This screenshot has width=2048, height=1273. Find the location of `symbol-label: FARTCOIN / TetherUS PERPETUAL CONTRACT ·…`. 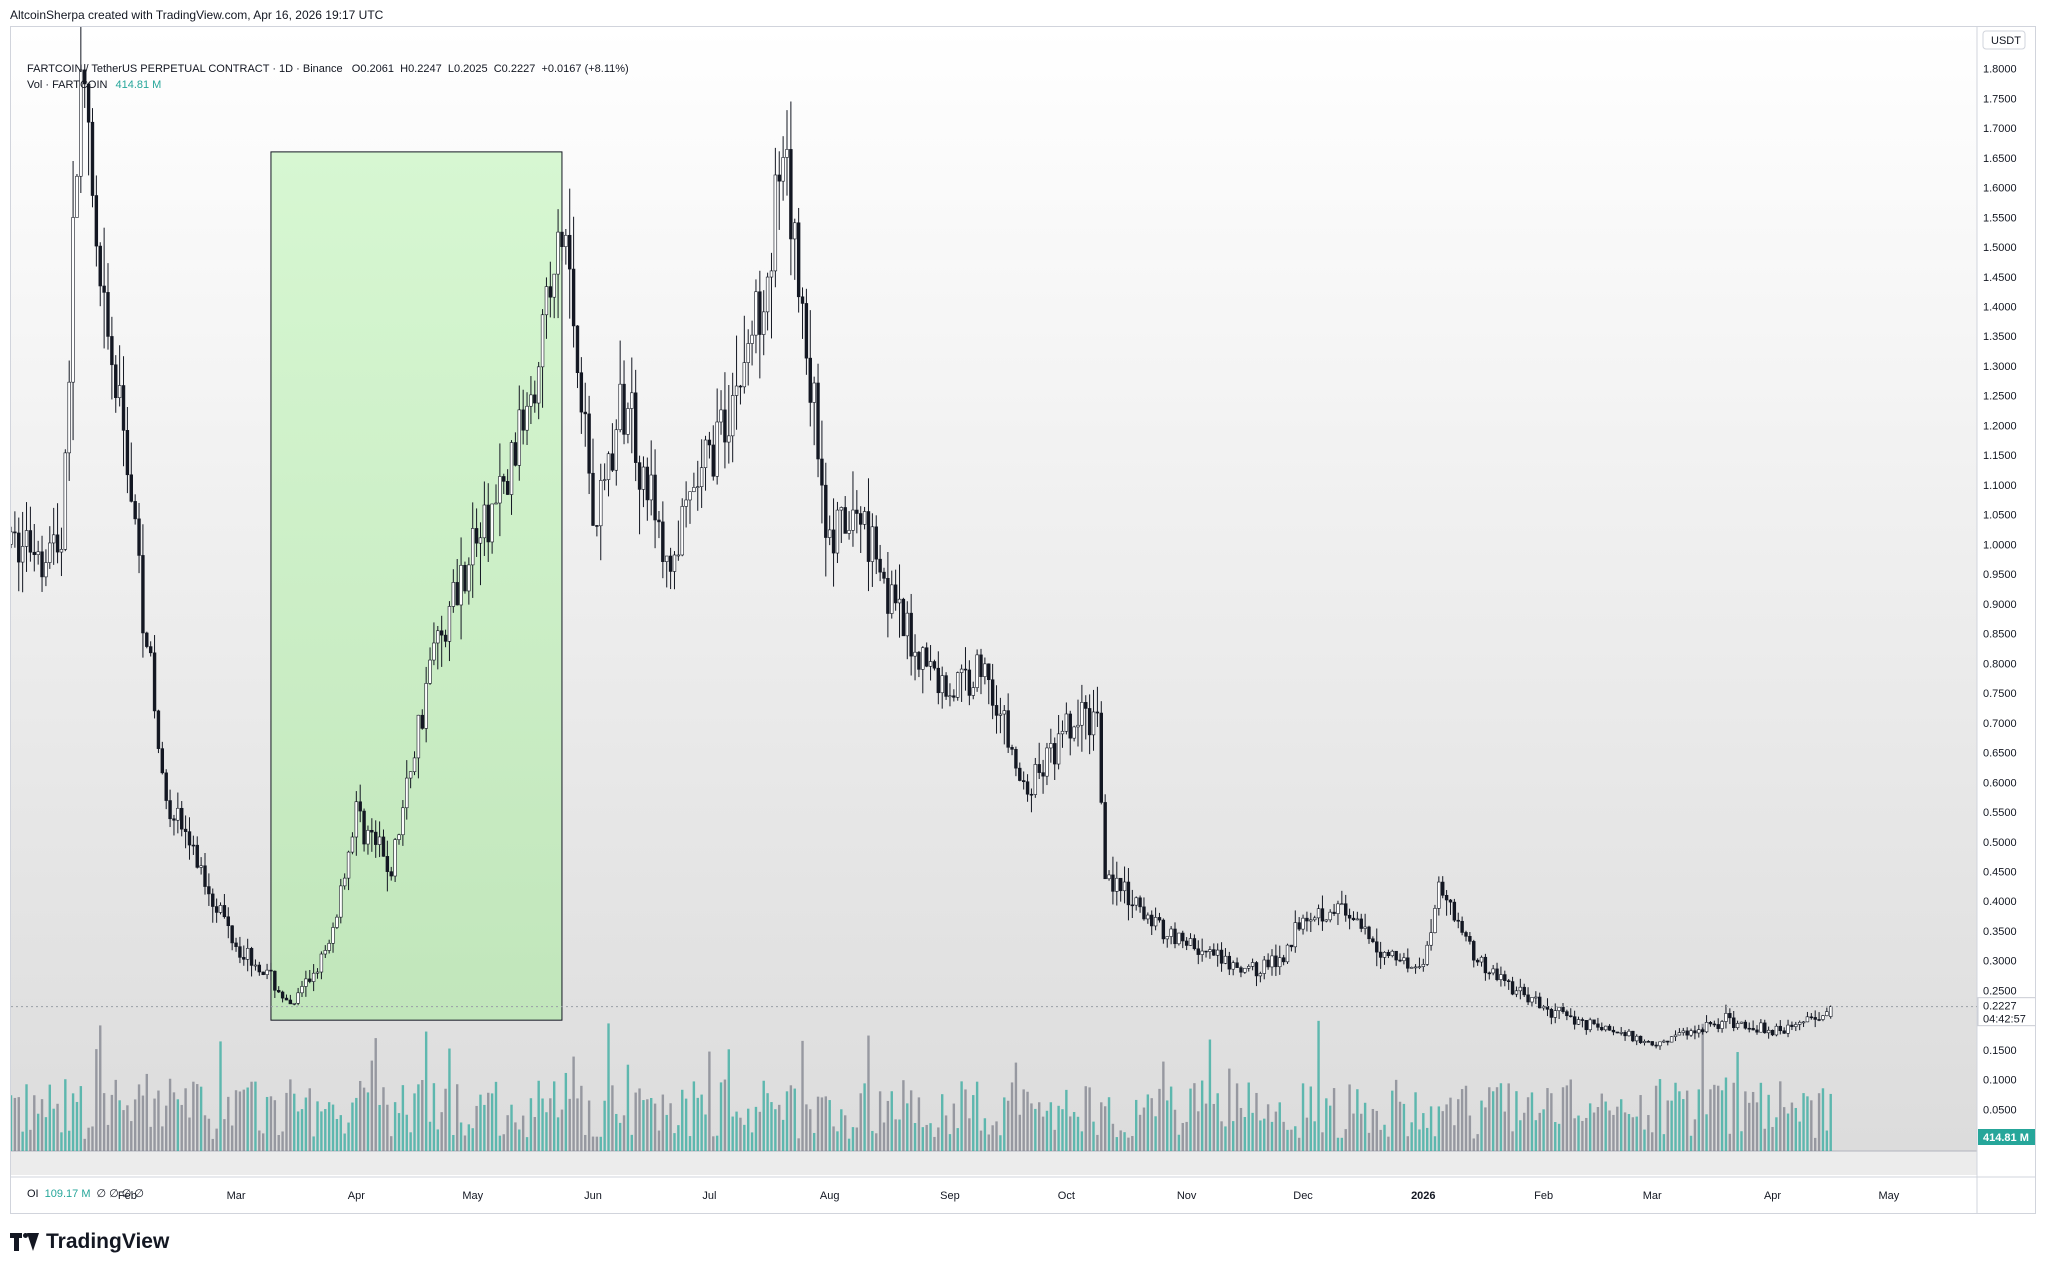

symbol-label: FARTCOIN / TetherUS PERPETUAL CONTRACT ·… is located at coordinates (185, 69).